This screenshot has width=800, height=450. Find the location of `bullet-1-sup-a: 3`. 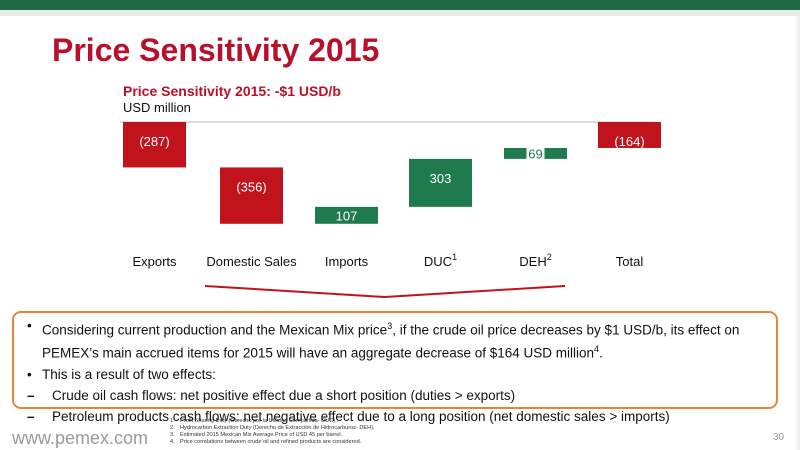

bullet-1-sup-a: 3 is located at coordinates (390, 326).